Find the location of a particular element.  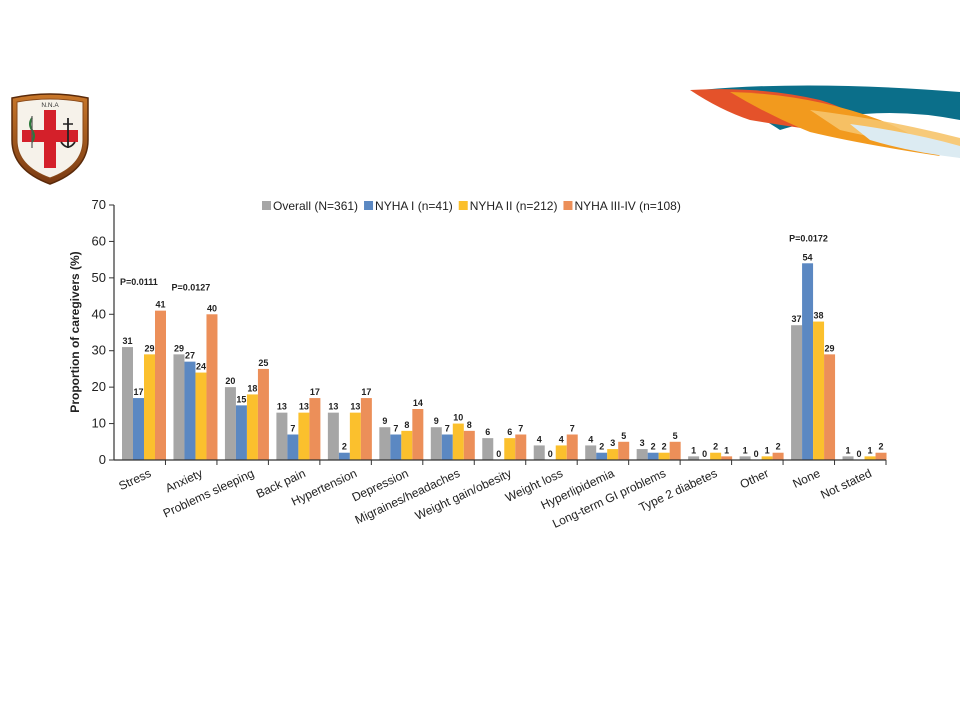

data-label: 10 is located at coordinates (458, 418).